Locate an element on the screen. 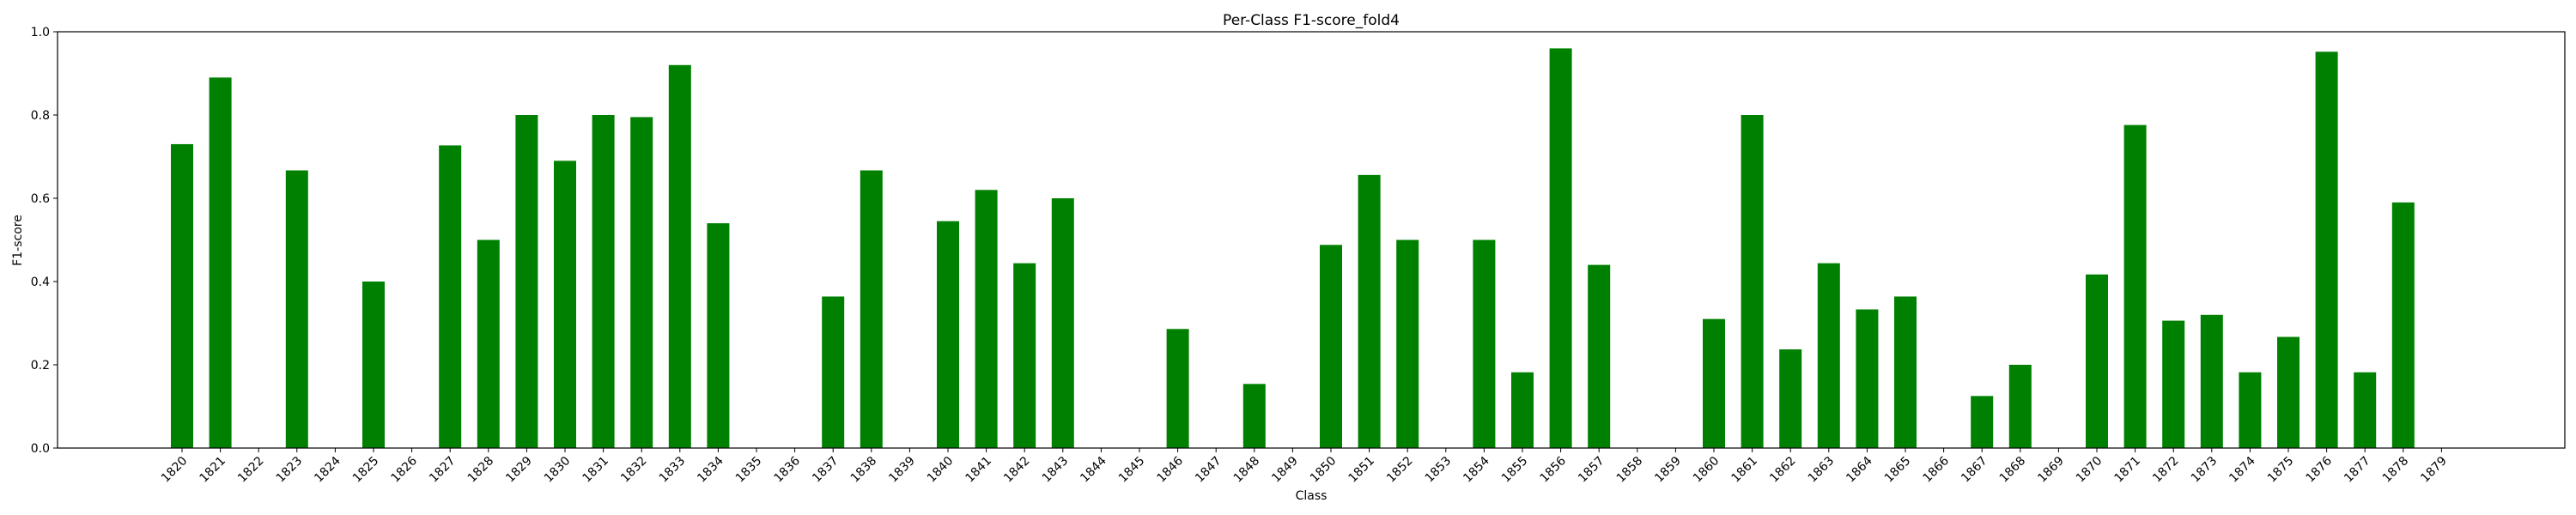 The width and height of the screenshot is (2576, 515). x-tick-label: 1820 is located at coordinates (175, 470).